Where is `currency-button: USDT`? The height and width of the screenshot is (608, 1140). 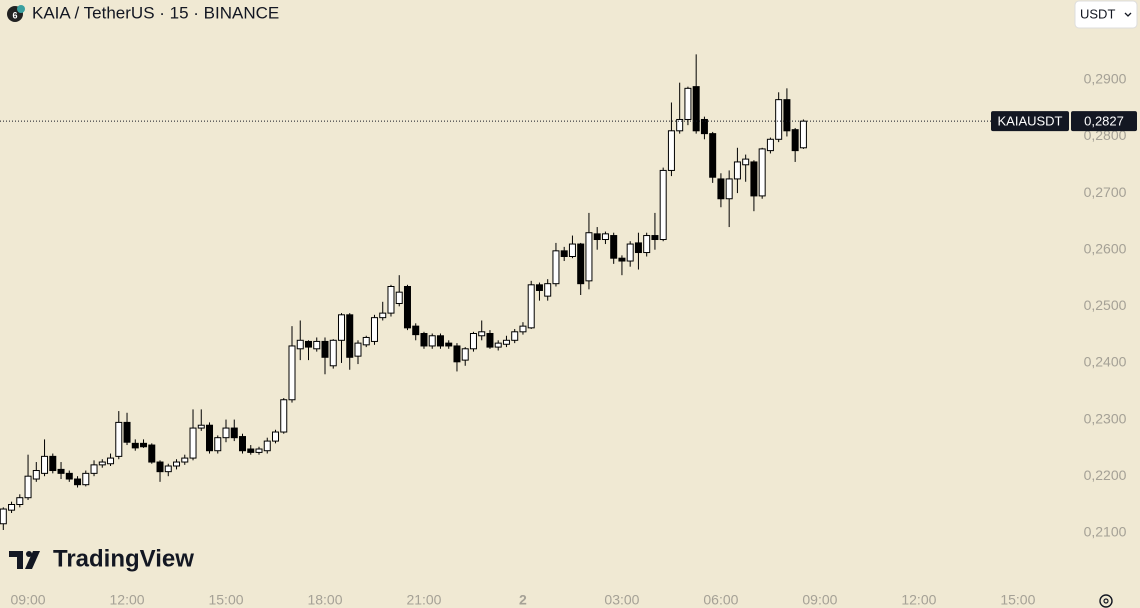 currency-button: USDT is located at coordinates (1106, 14).